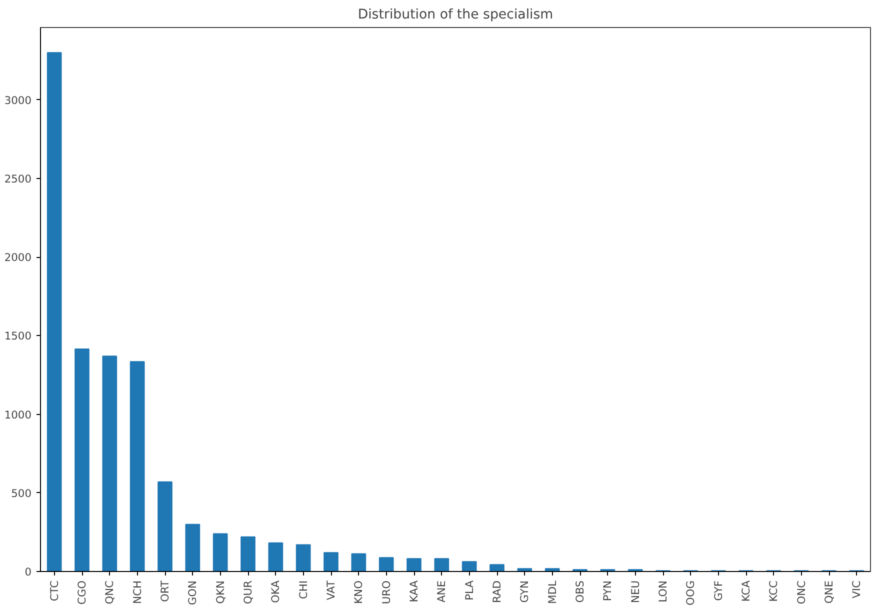  Describe the element at coordinates (773, 591) in the screenshot. I see `x-tick-label: KCC` at that location.